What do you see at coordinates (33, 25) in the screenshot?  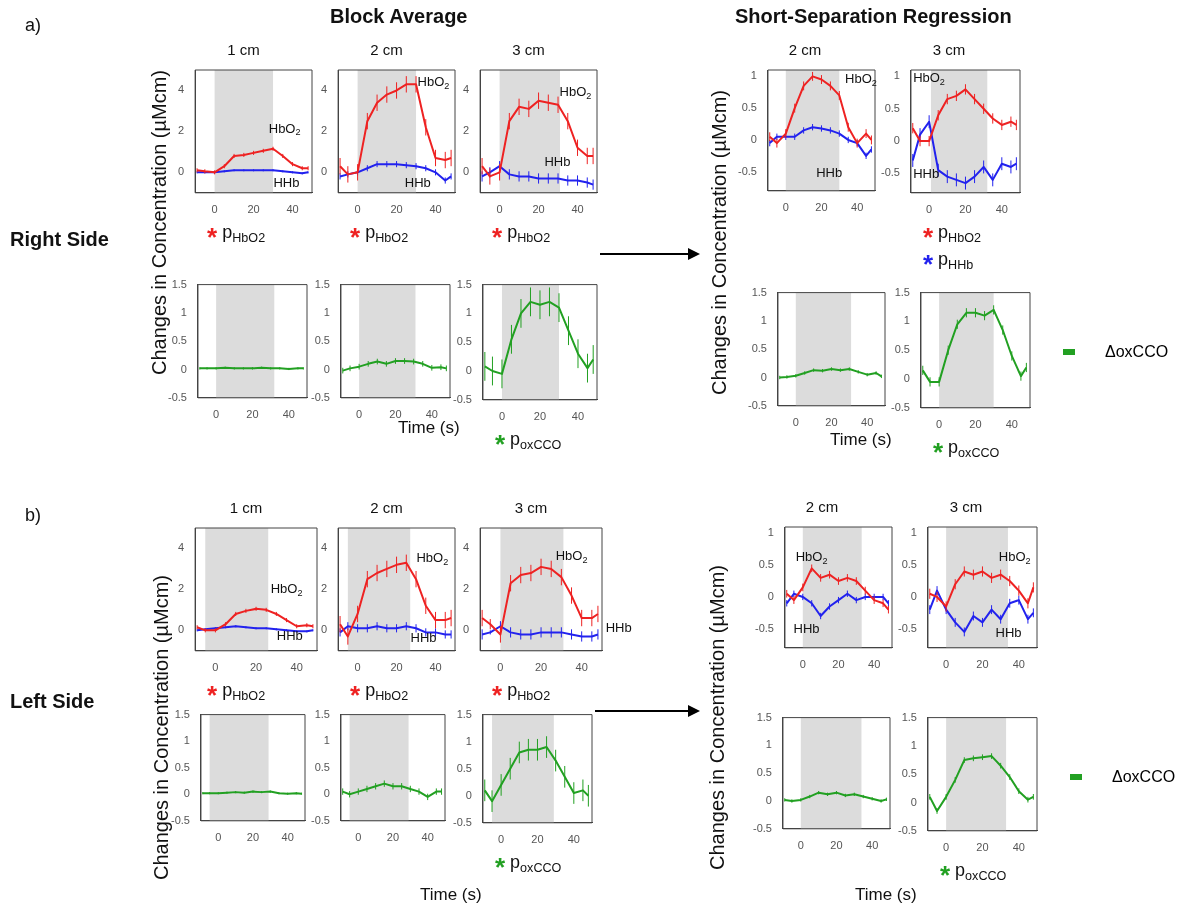 I see `text: a)` at bounding box center [33, 25].